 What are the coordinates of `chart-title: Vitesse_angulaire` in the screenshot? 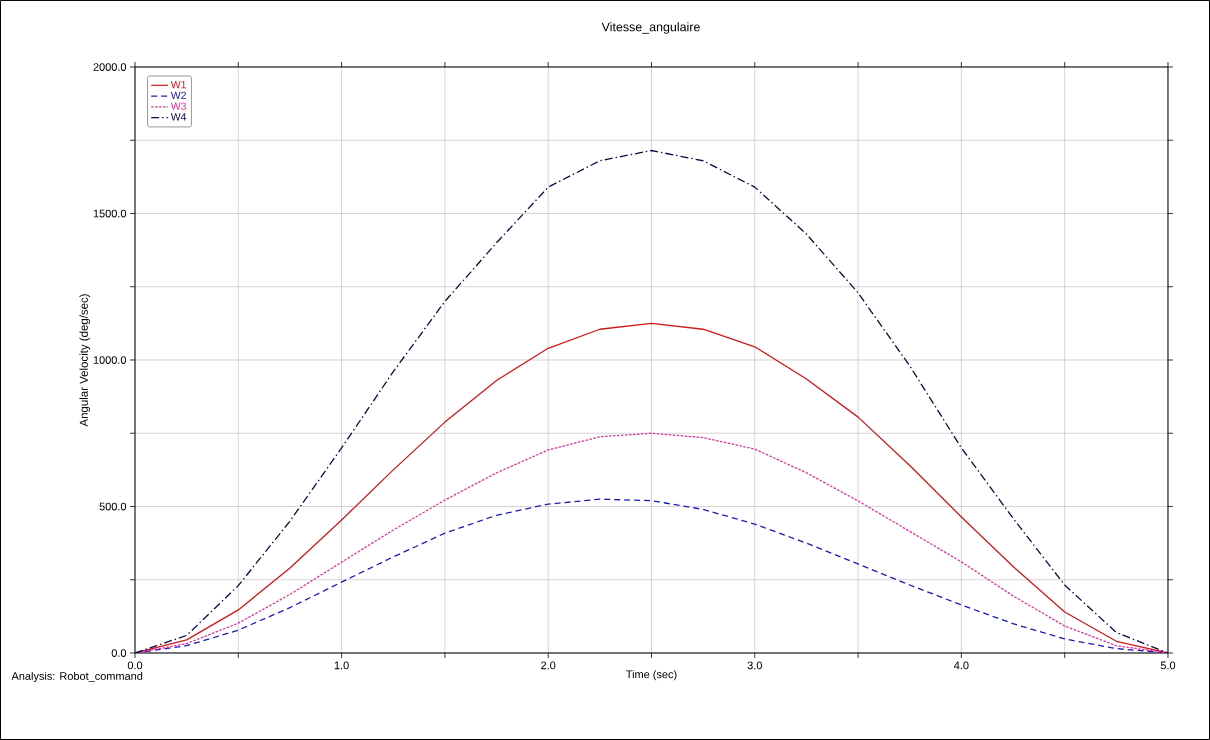 It's located at (650, 28).